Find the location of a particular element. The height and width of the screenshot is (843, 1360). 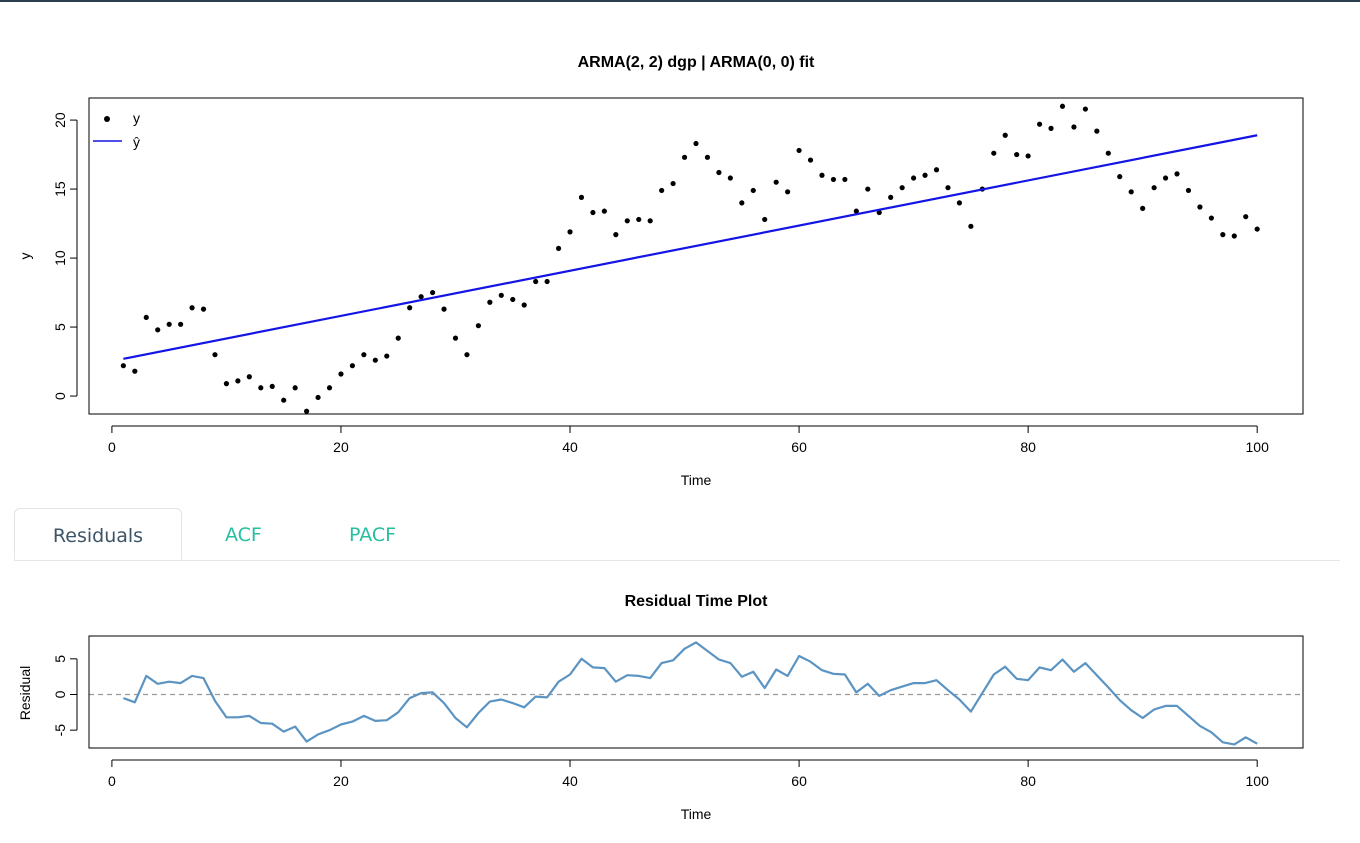

tab-pacf: PACF is located at coordinates (373, 535).